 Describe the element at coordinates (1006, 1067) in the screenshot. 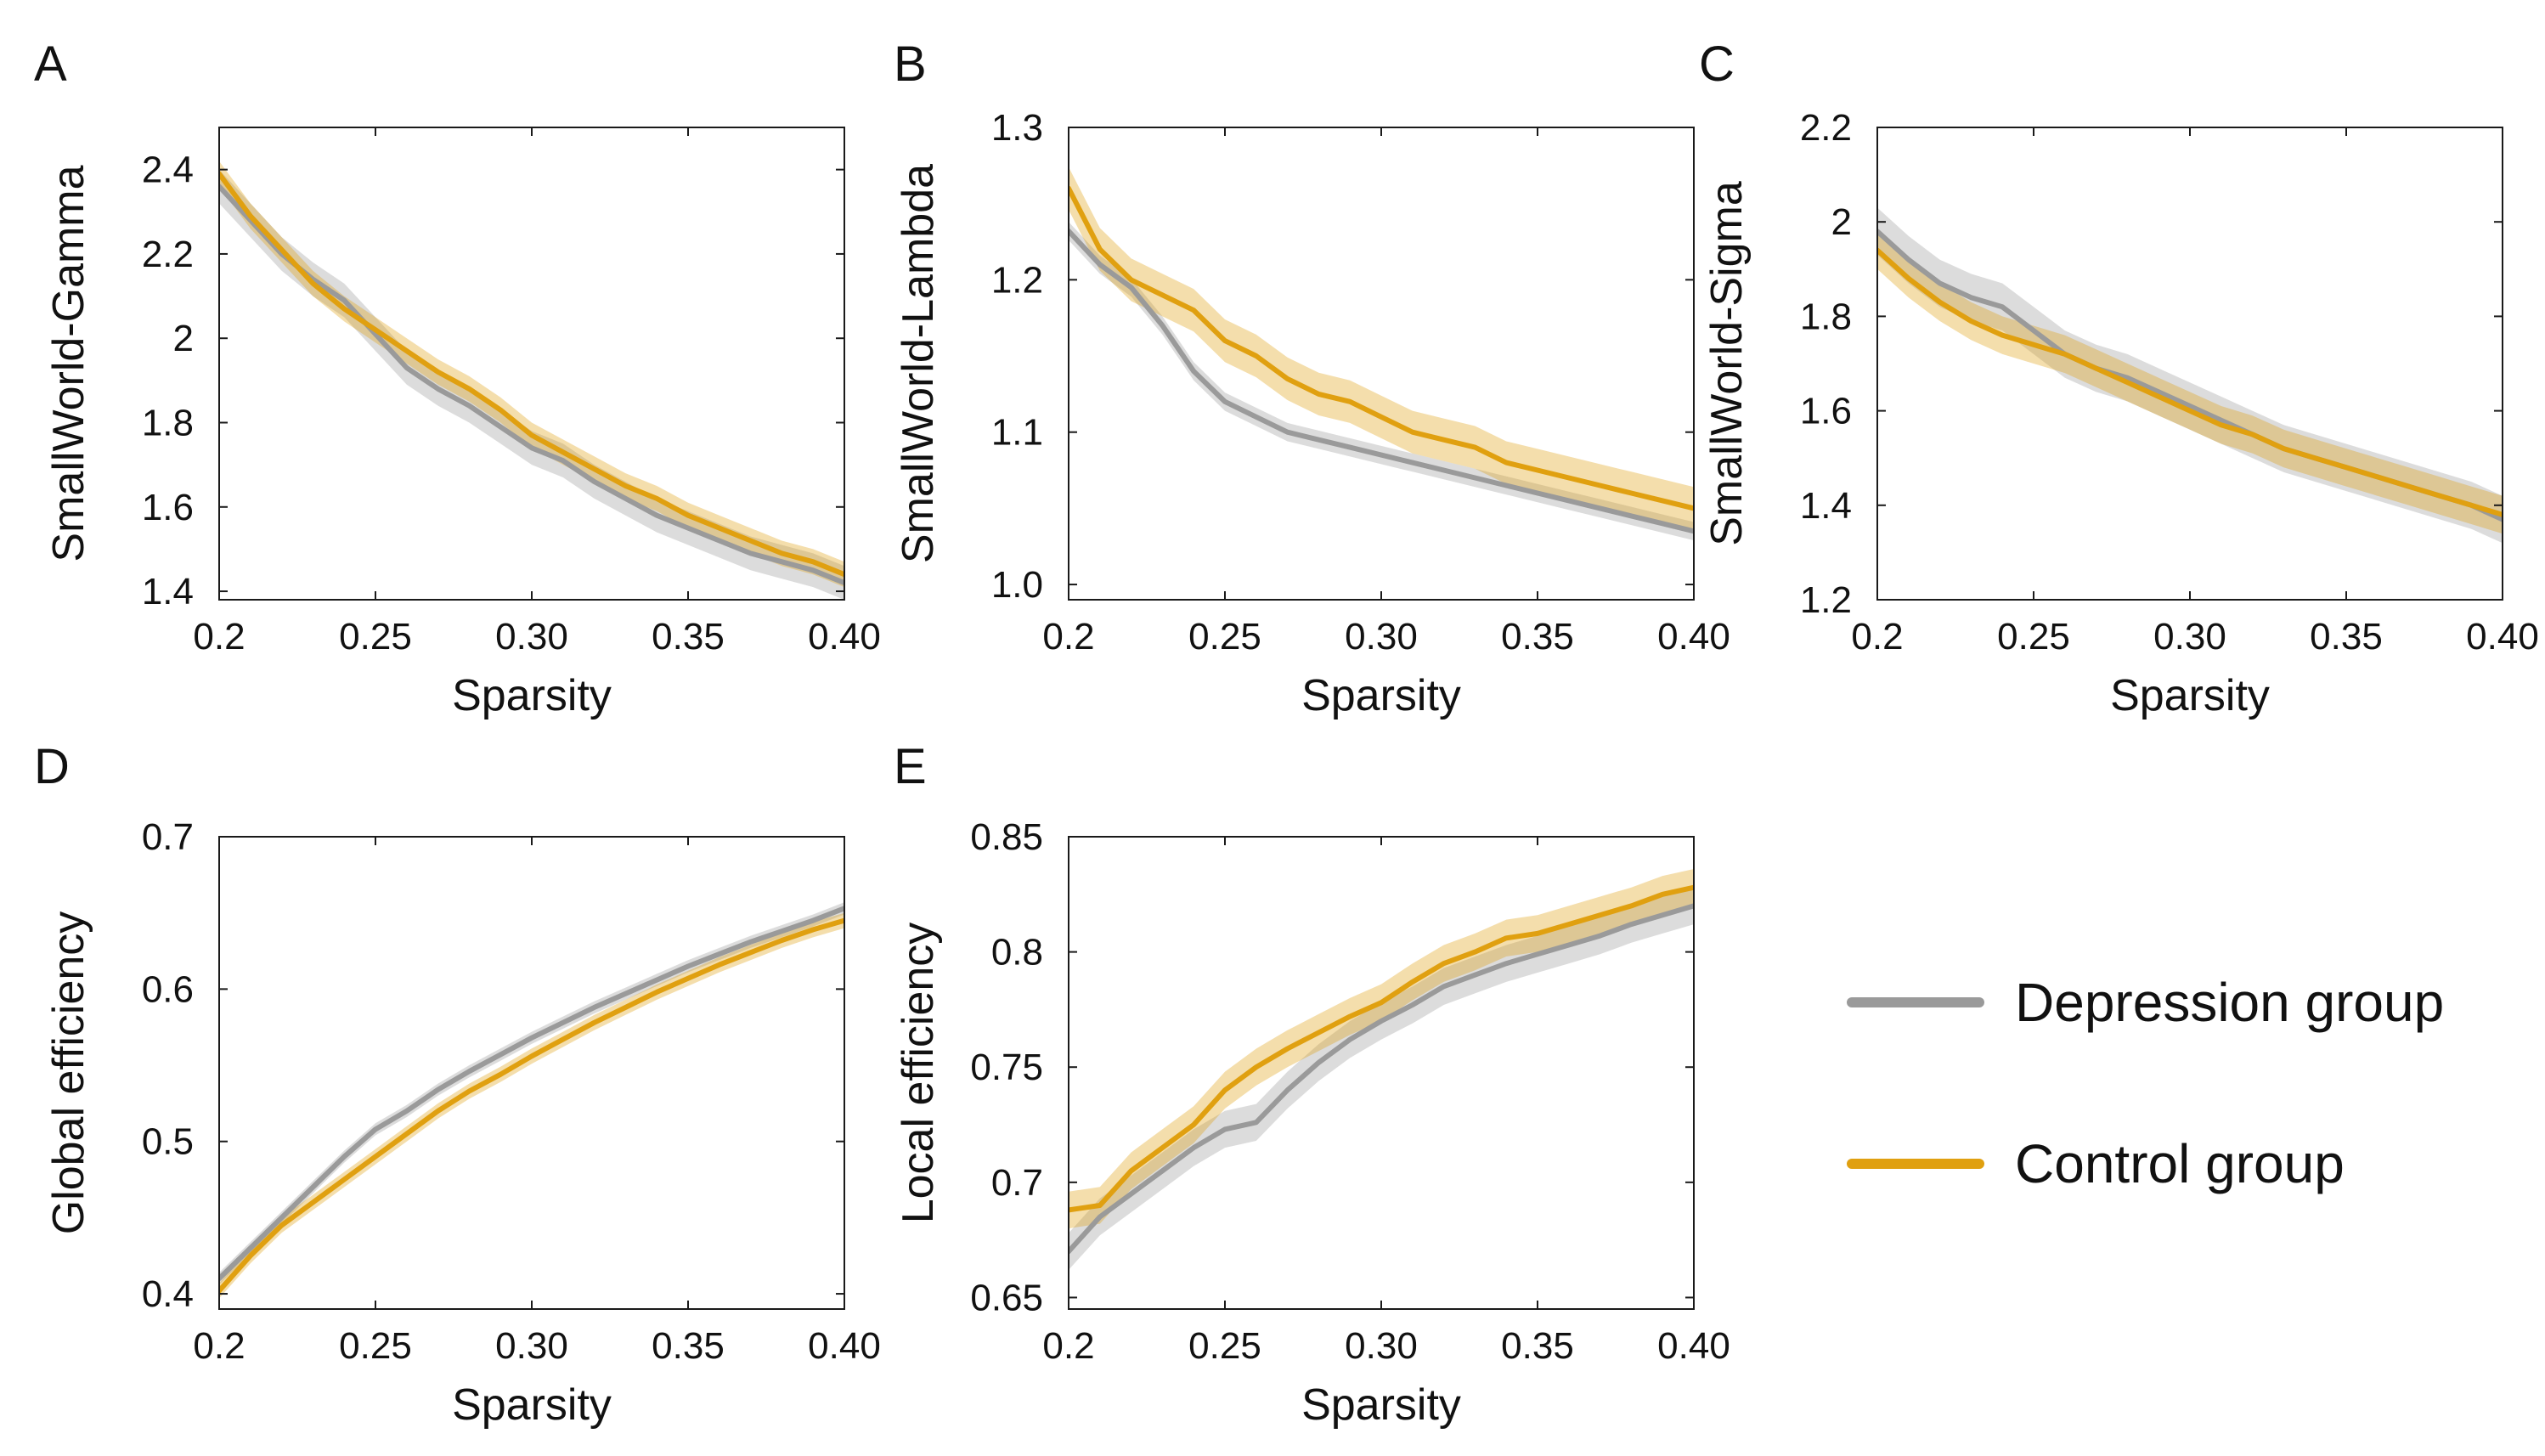

I see `y-tick-label: 0.75` at that location.